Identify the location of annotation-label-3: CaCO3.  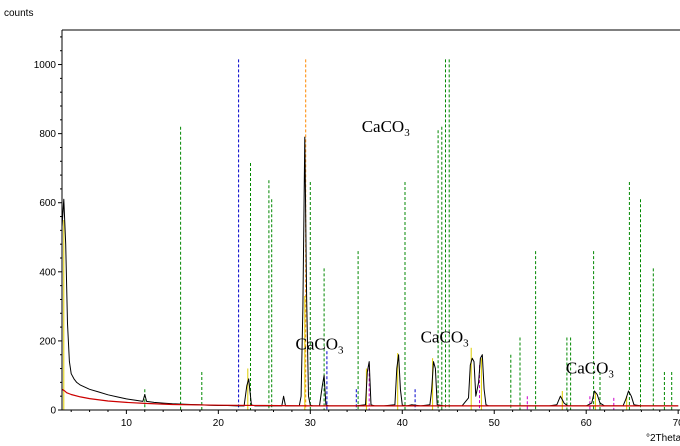
(590, 370).